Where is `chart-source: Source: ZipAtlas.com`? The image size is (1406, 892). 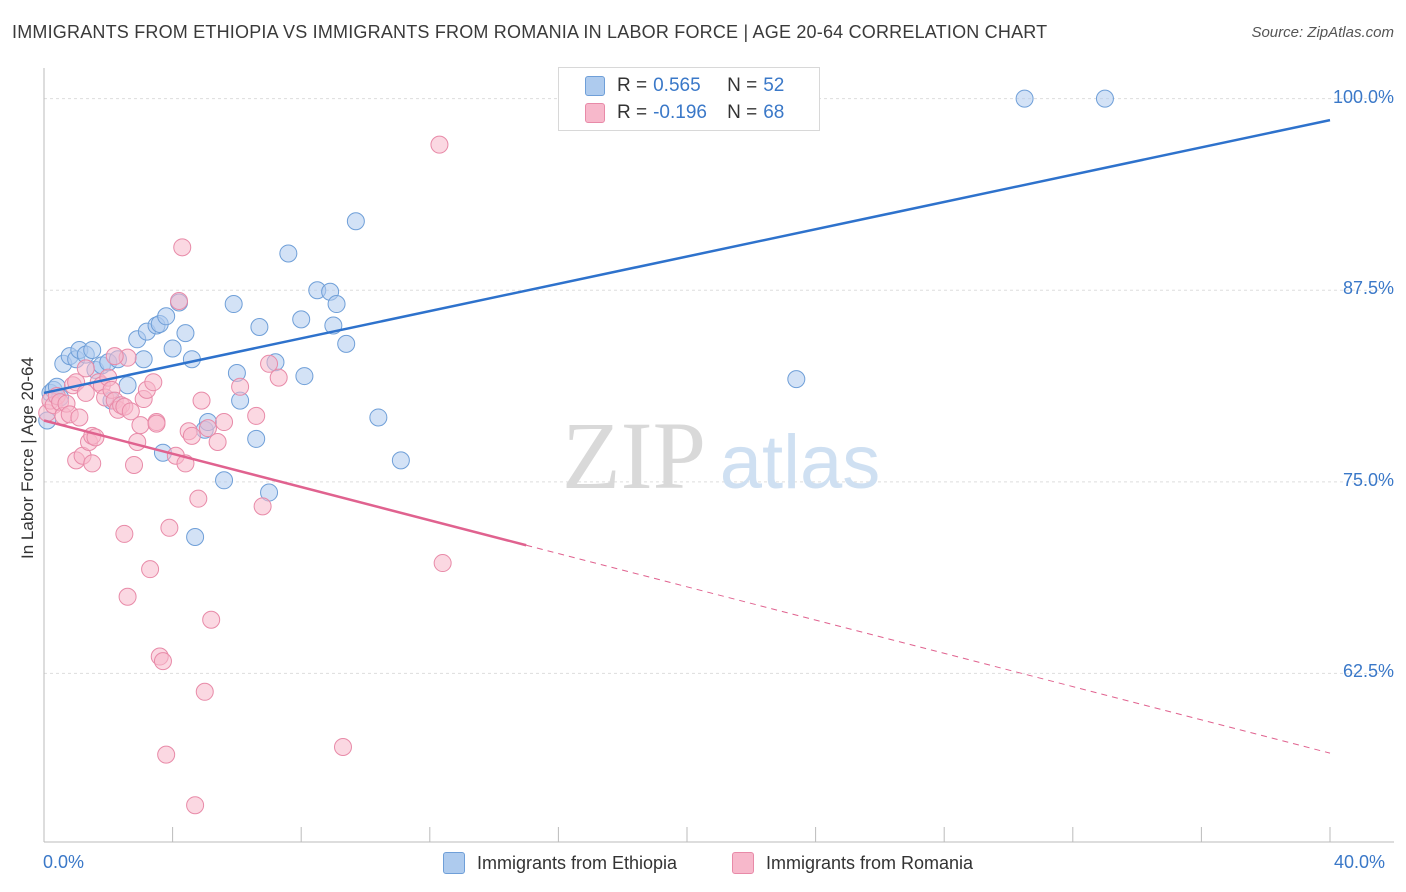
chart-source: Source: ZipAtlas.com is located at coordinates (1322, 32).